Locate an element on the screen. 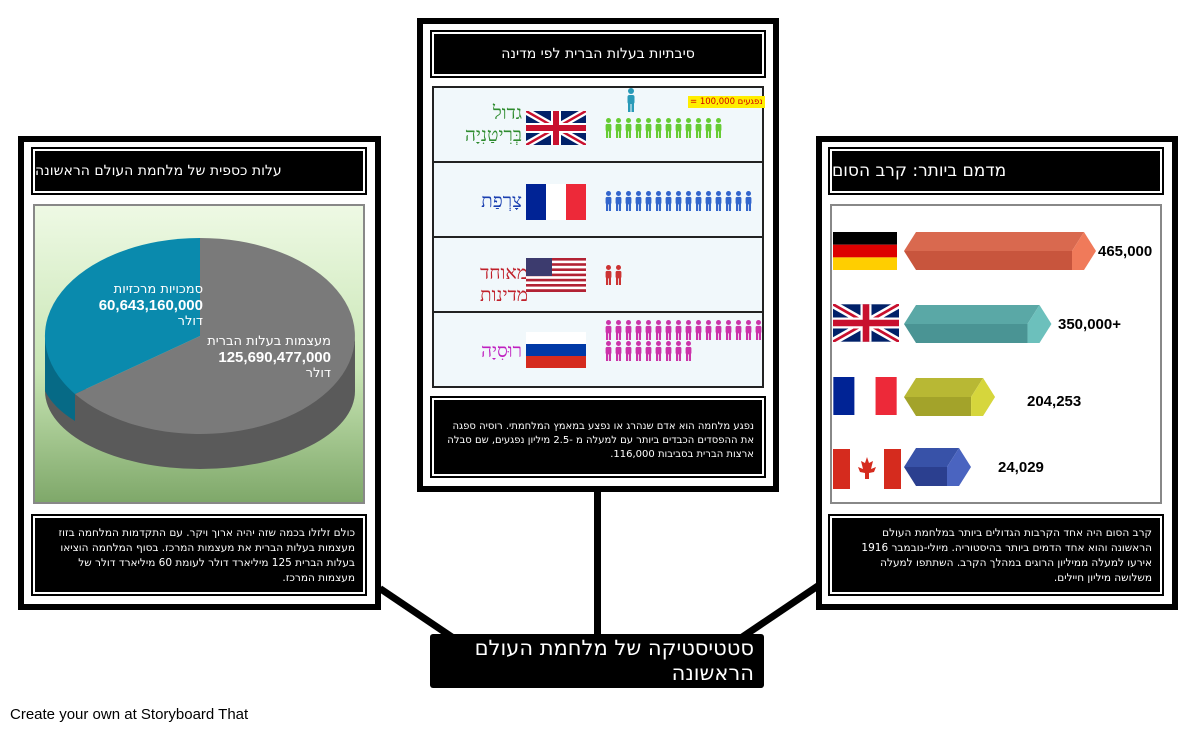 The image size is (1197, 734). middle-panel-title: סיבתיות בעלות הברית לפי מדינה is located at coordinates (598, 54).